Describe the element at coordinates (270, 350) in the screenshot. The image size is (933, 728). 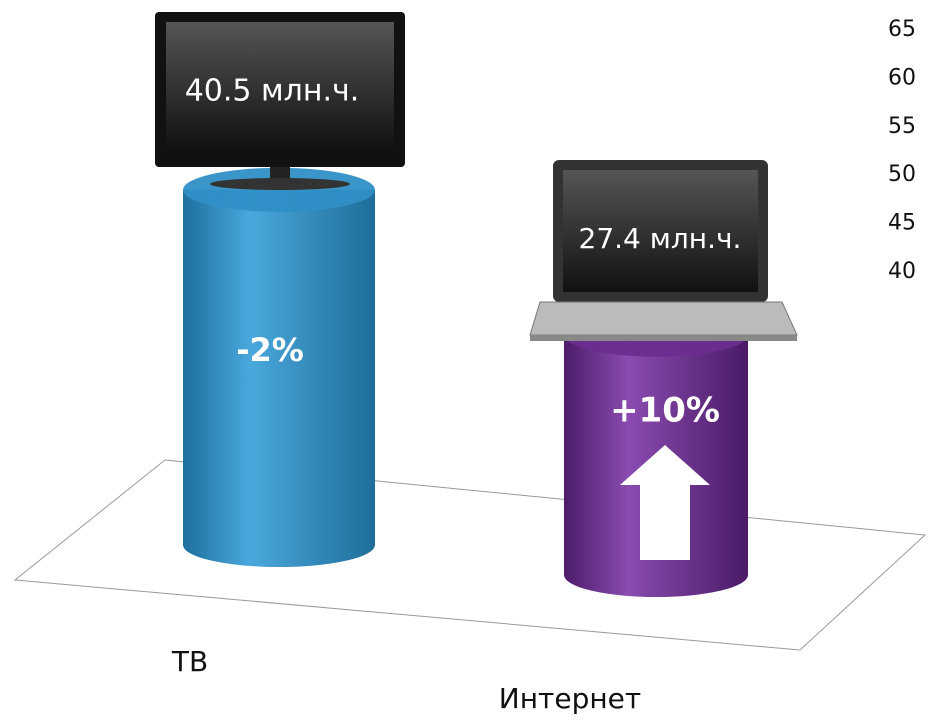
I see `change-label: -2%` at that location.